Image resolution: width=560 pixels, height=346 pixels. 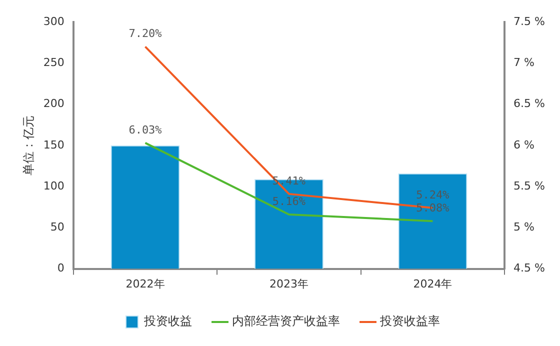 I want to click on y2-tick-label: 6.5 %, so click(x=530, y=103).